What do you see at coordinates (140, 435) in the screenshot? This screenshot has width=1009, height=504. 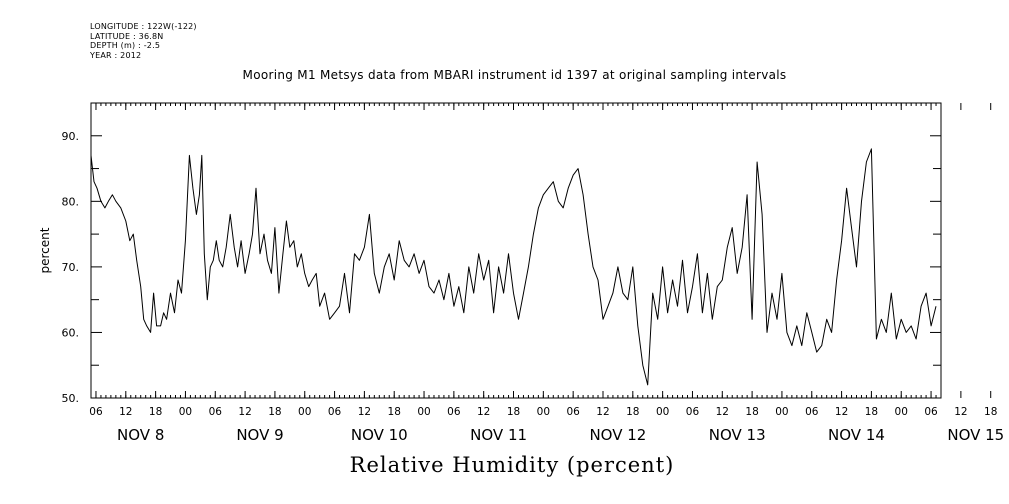 I see `x-day-label: NOV 8` at bounding box center [140, 435].